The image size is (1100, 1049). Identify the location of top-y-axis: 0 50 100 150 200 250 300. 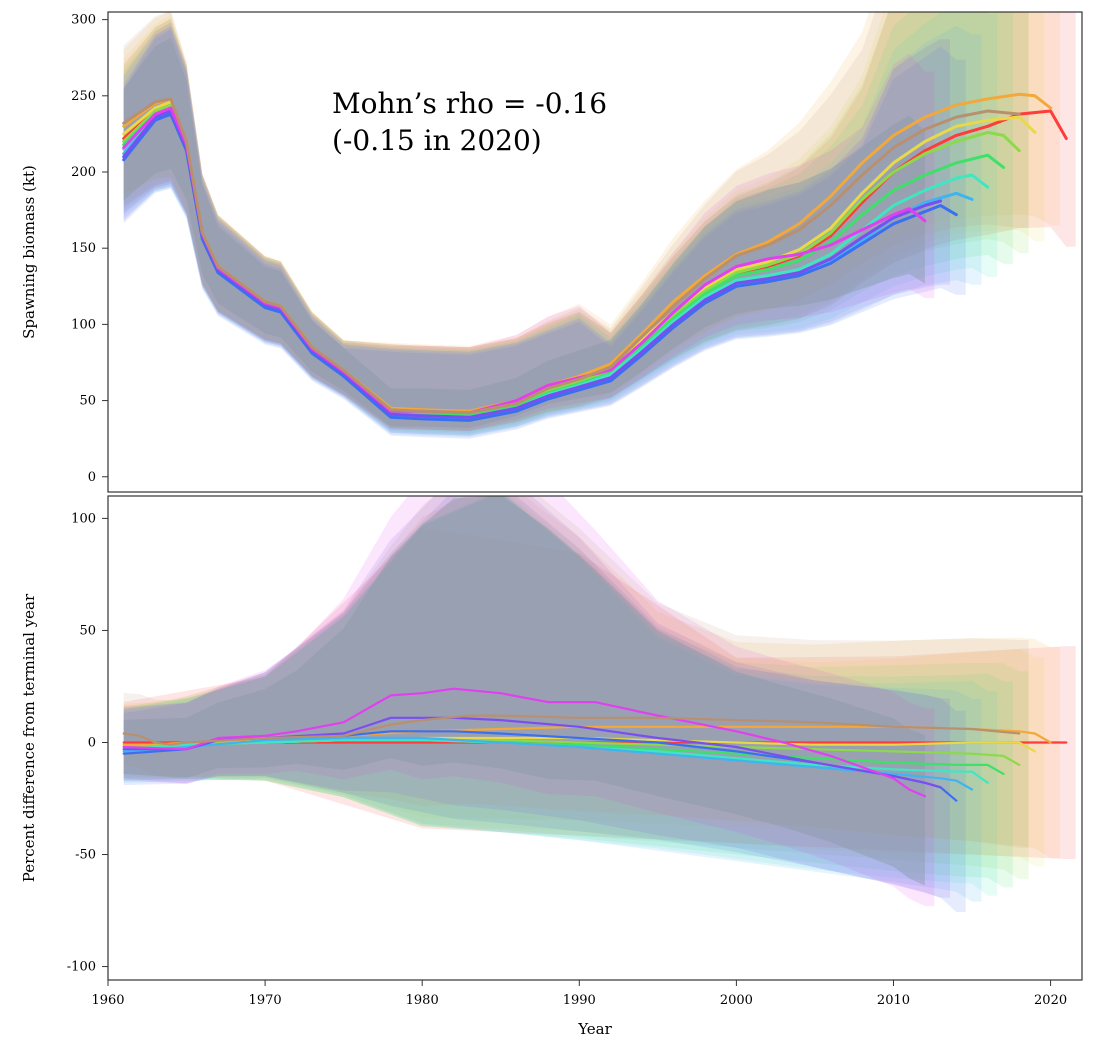
(89, 249).